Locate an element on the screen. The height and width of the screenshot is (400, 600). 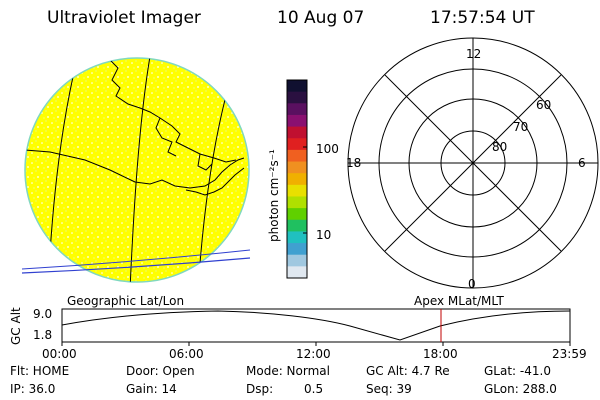
ip-status: IP: 36.0 is located at coordinates (33, 389).